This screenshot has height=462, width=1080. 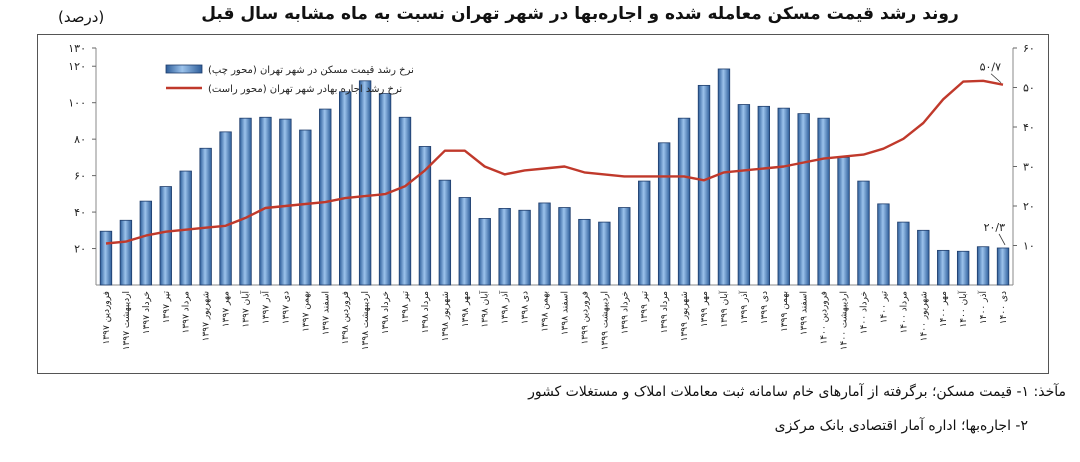 What do you see at coordinates (81, 17) in the screenshot?
I see `unit-label: (درصد)` at bounding box center [81, 17].